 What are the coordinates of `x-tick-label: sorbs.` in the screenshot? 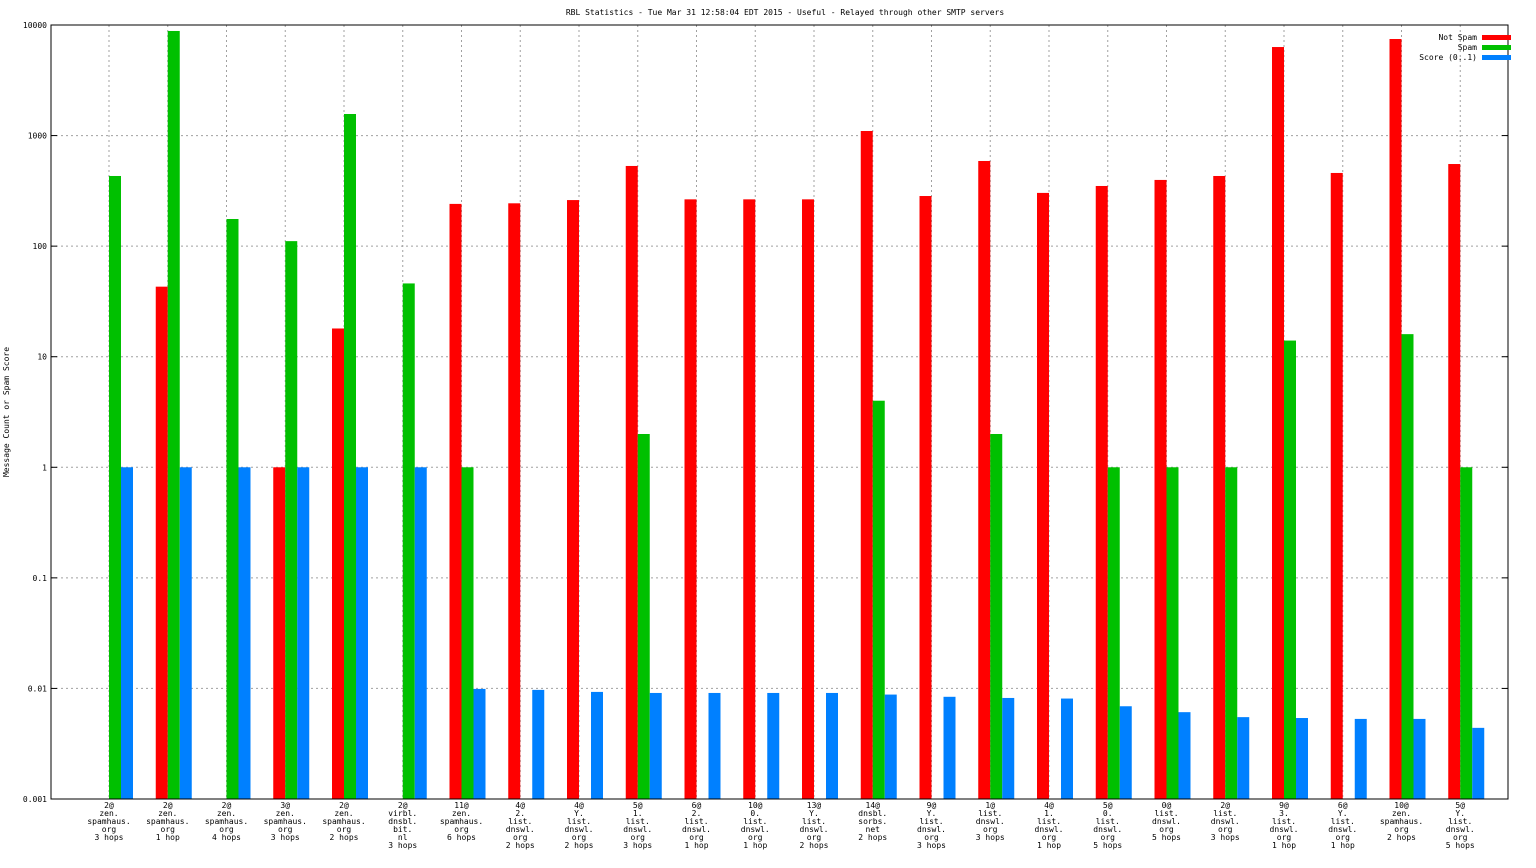 It's located at (872, 821).